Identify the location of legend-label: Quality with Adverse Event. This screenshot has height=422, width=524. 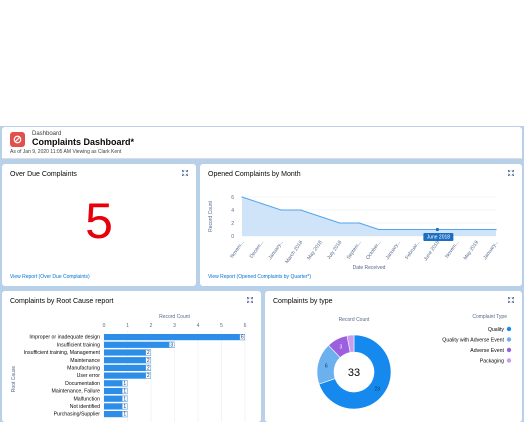
(473, 341).